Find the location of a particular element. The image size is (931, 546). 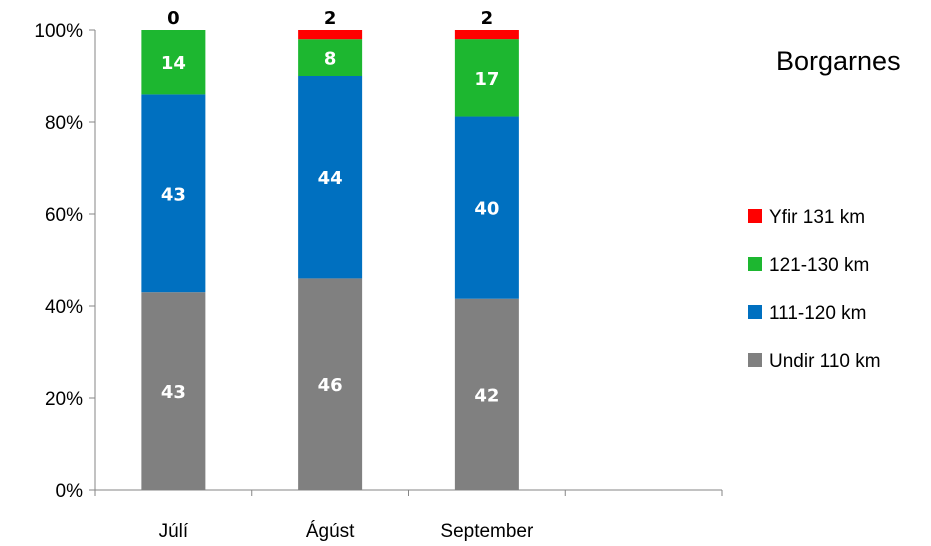

x-tick-label: Júlí is located at coordinates (174, 531).